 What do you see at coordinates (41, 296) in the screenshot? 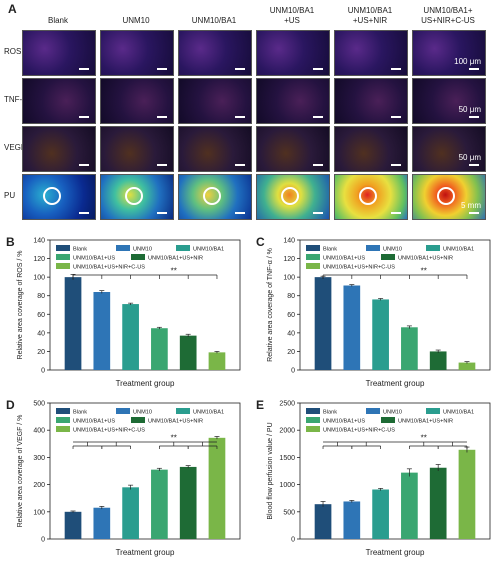
I see `y-tick-label: 80` at bounding box center [41, 296].